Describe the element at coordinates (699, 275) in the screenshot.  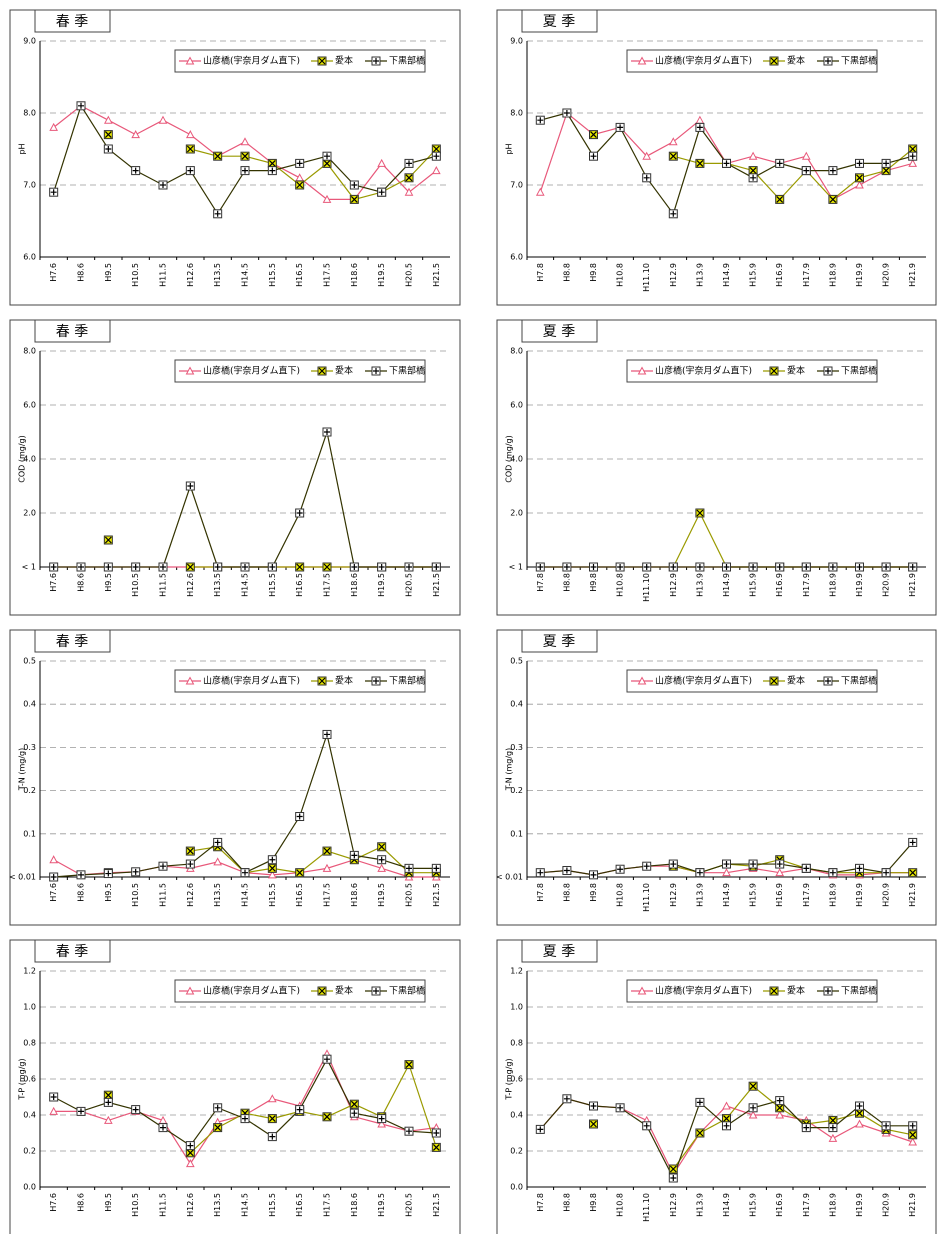
I see `x-tick-label: H13.9` at that location.